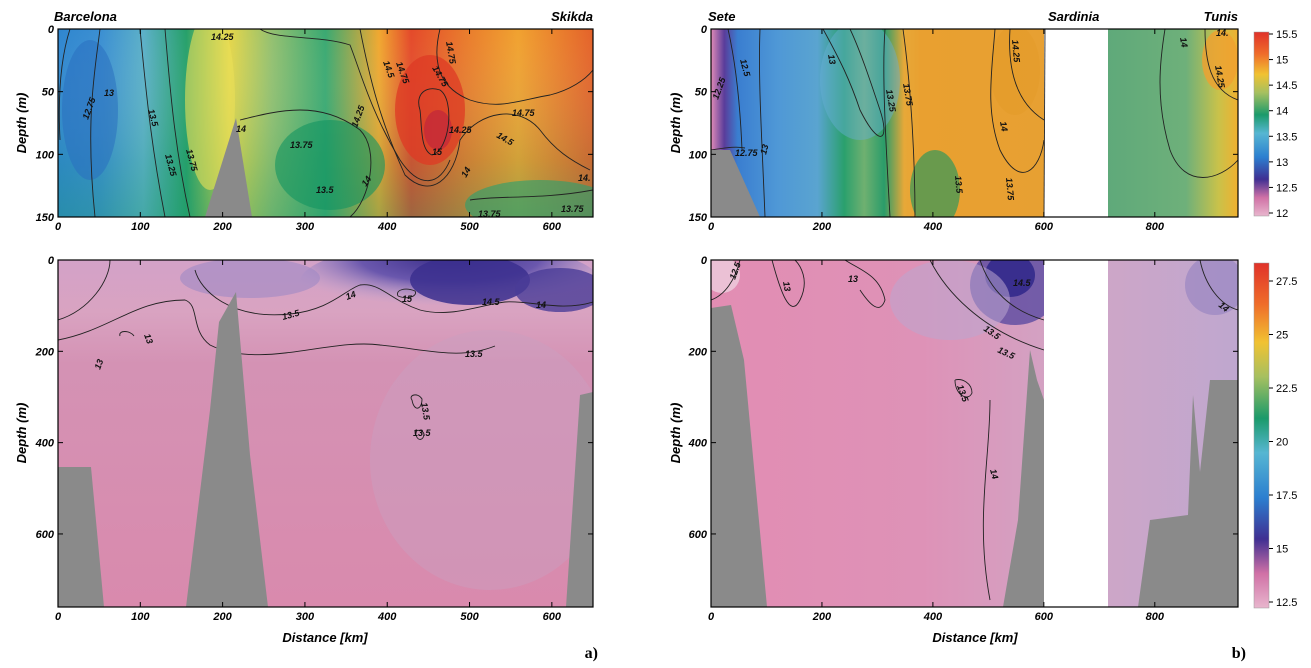 The image size is (1311, 668). What do you see at coordinates (81, 537) in the screenshot?
I see `seamount-a-bottom-west` at bounding box center [81, 537].